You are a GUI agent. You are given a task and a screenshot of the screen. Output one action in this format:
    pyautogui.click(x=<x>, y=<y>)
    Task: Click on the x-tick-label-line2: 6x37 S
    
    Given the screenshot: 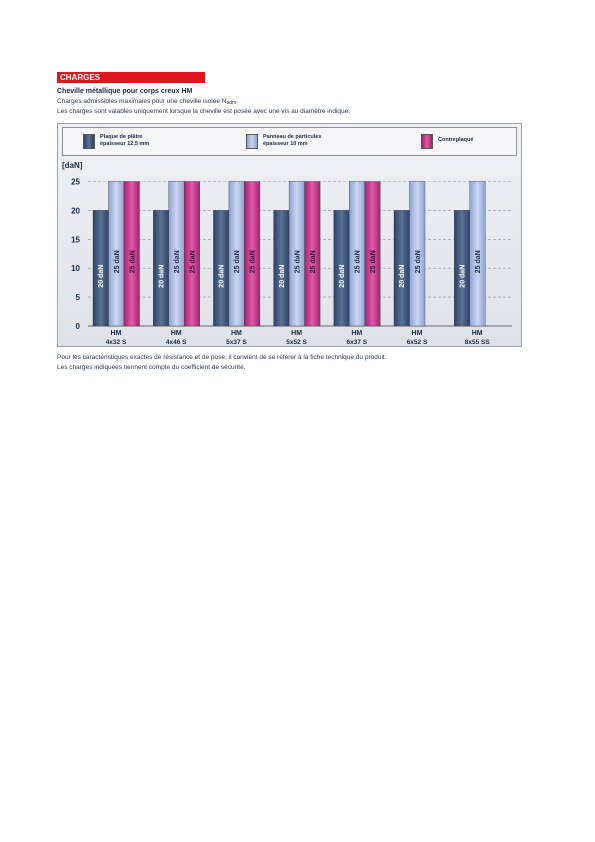 What is the action you would take?
    pyautogui.click(x=356, y=342)
    